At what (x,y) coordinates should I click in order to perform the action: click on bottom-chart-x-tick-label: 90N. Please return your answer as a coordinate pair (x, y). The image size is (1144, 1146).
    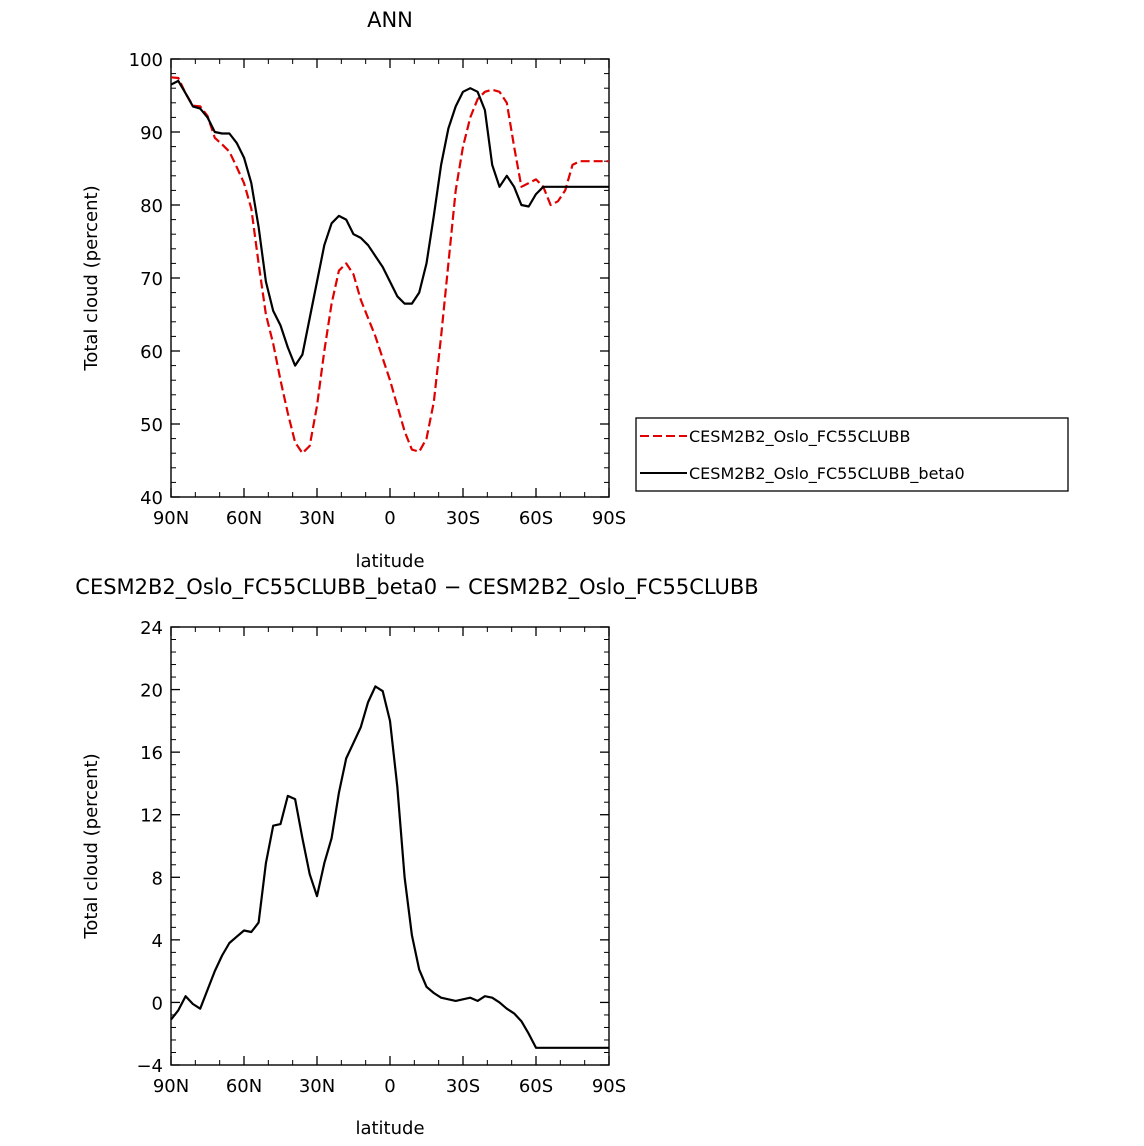
    Looking at the image, I should click on (171, 1086).